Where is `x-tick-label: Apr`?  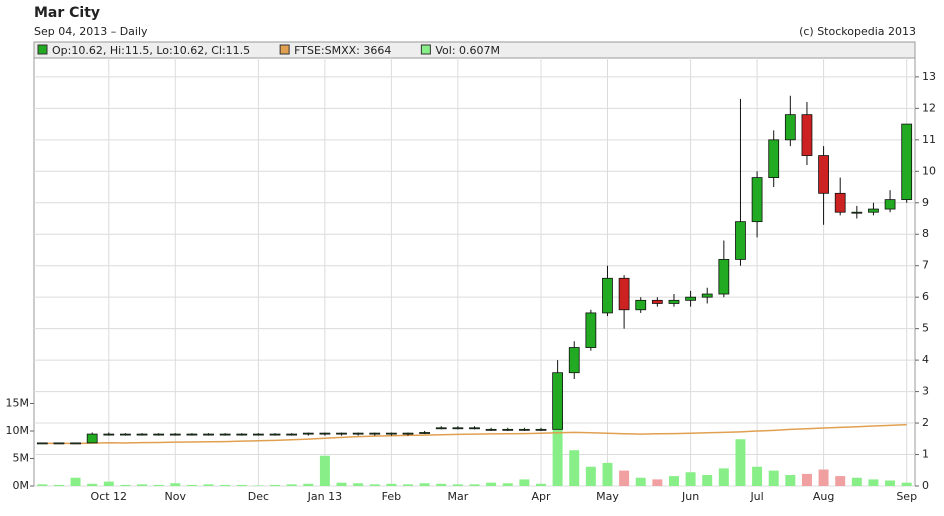 x-tick-label: Apr is located at coordinates (541, 496).